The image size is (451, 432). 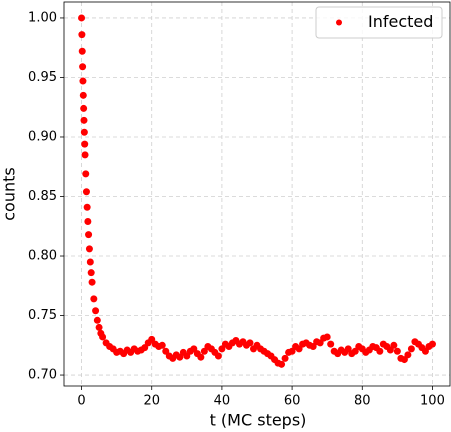 I want to click on x-tick-label: 100, so click(x=432, y=401).